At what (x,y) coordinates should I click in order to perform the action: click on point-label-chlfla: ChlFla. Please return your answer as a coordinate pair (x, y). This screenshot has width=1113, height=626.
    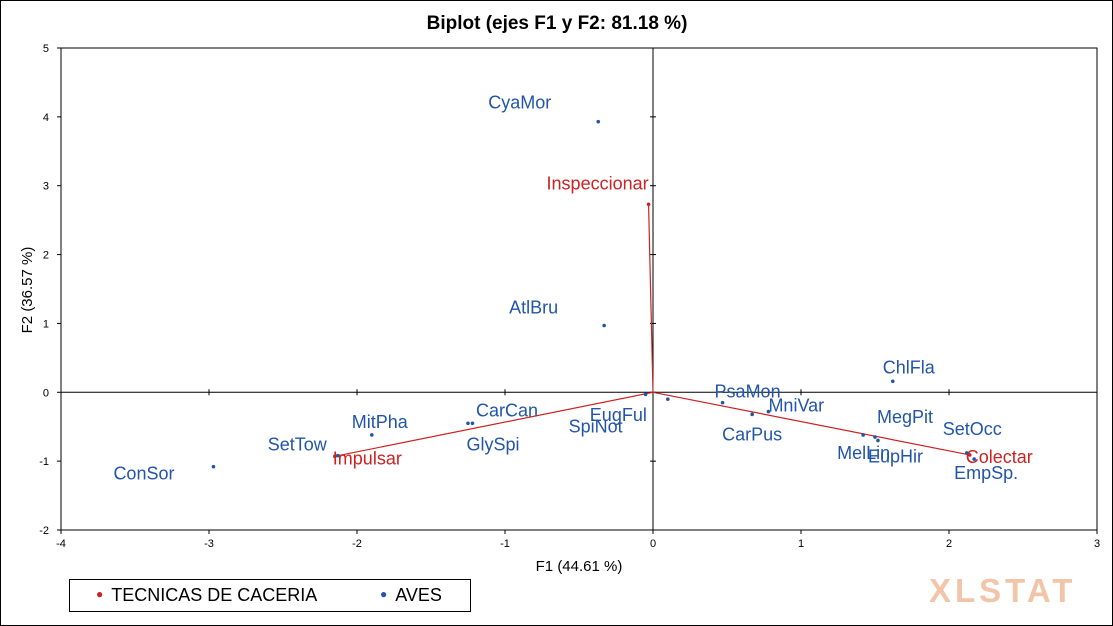
    Looking at the image, I should click on (909, 367).